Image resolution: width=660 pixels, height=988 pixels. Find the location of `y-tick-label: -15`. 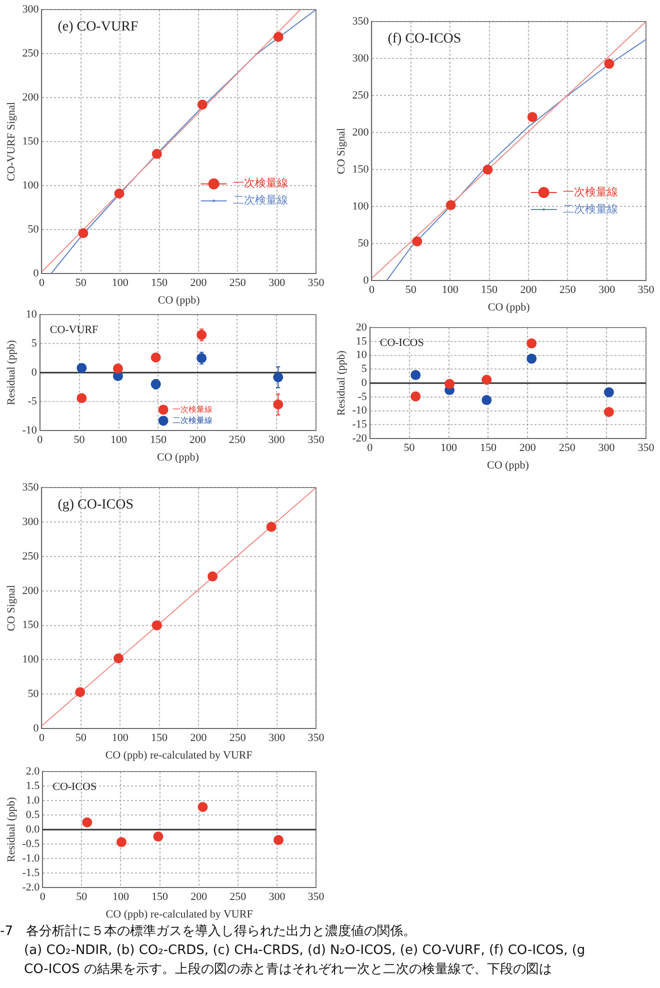

y-tick-label: -15 is located at coordinates (360, 424).